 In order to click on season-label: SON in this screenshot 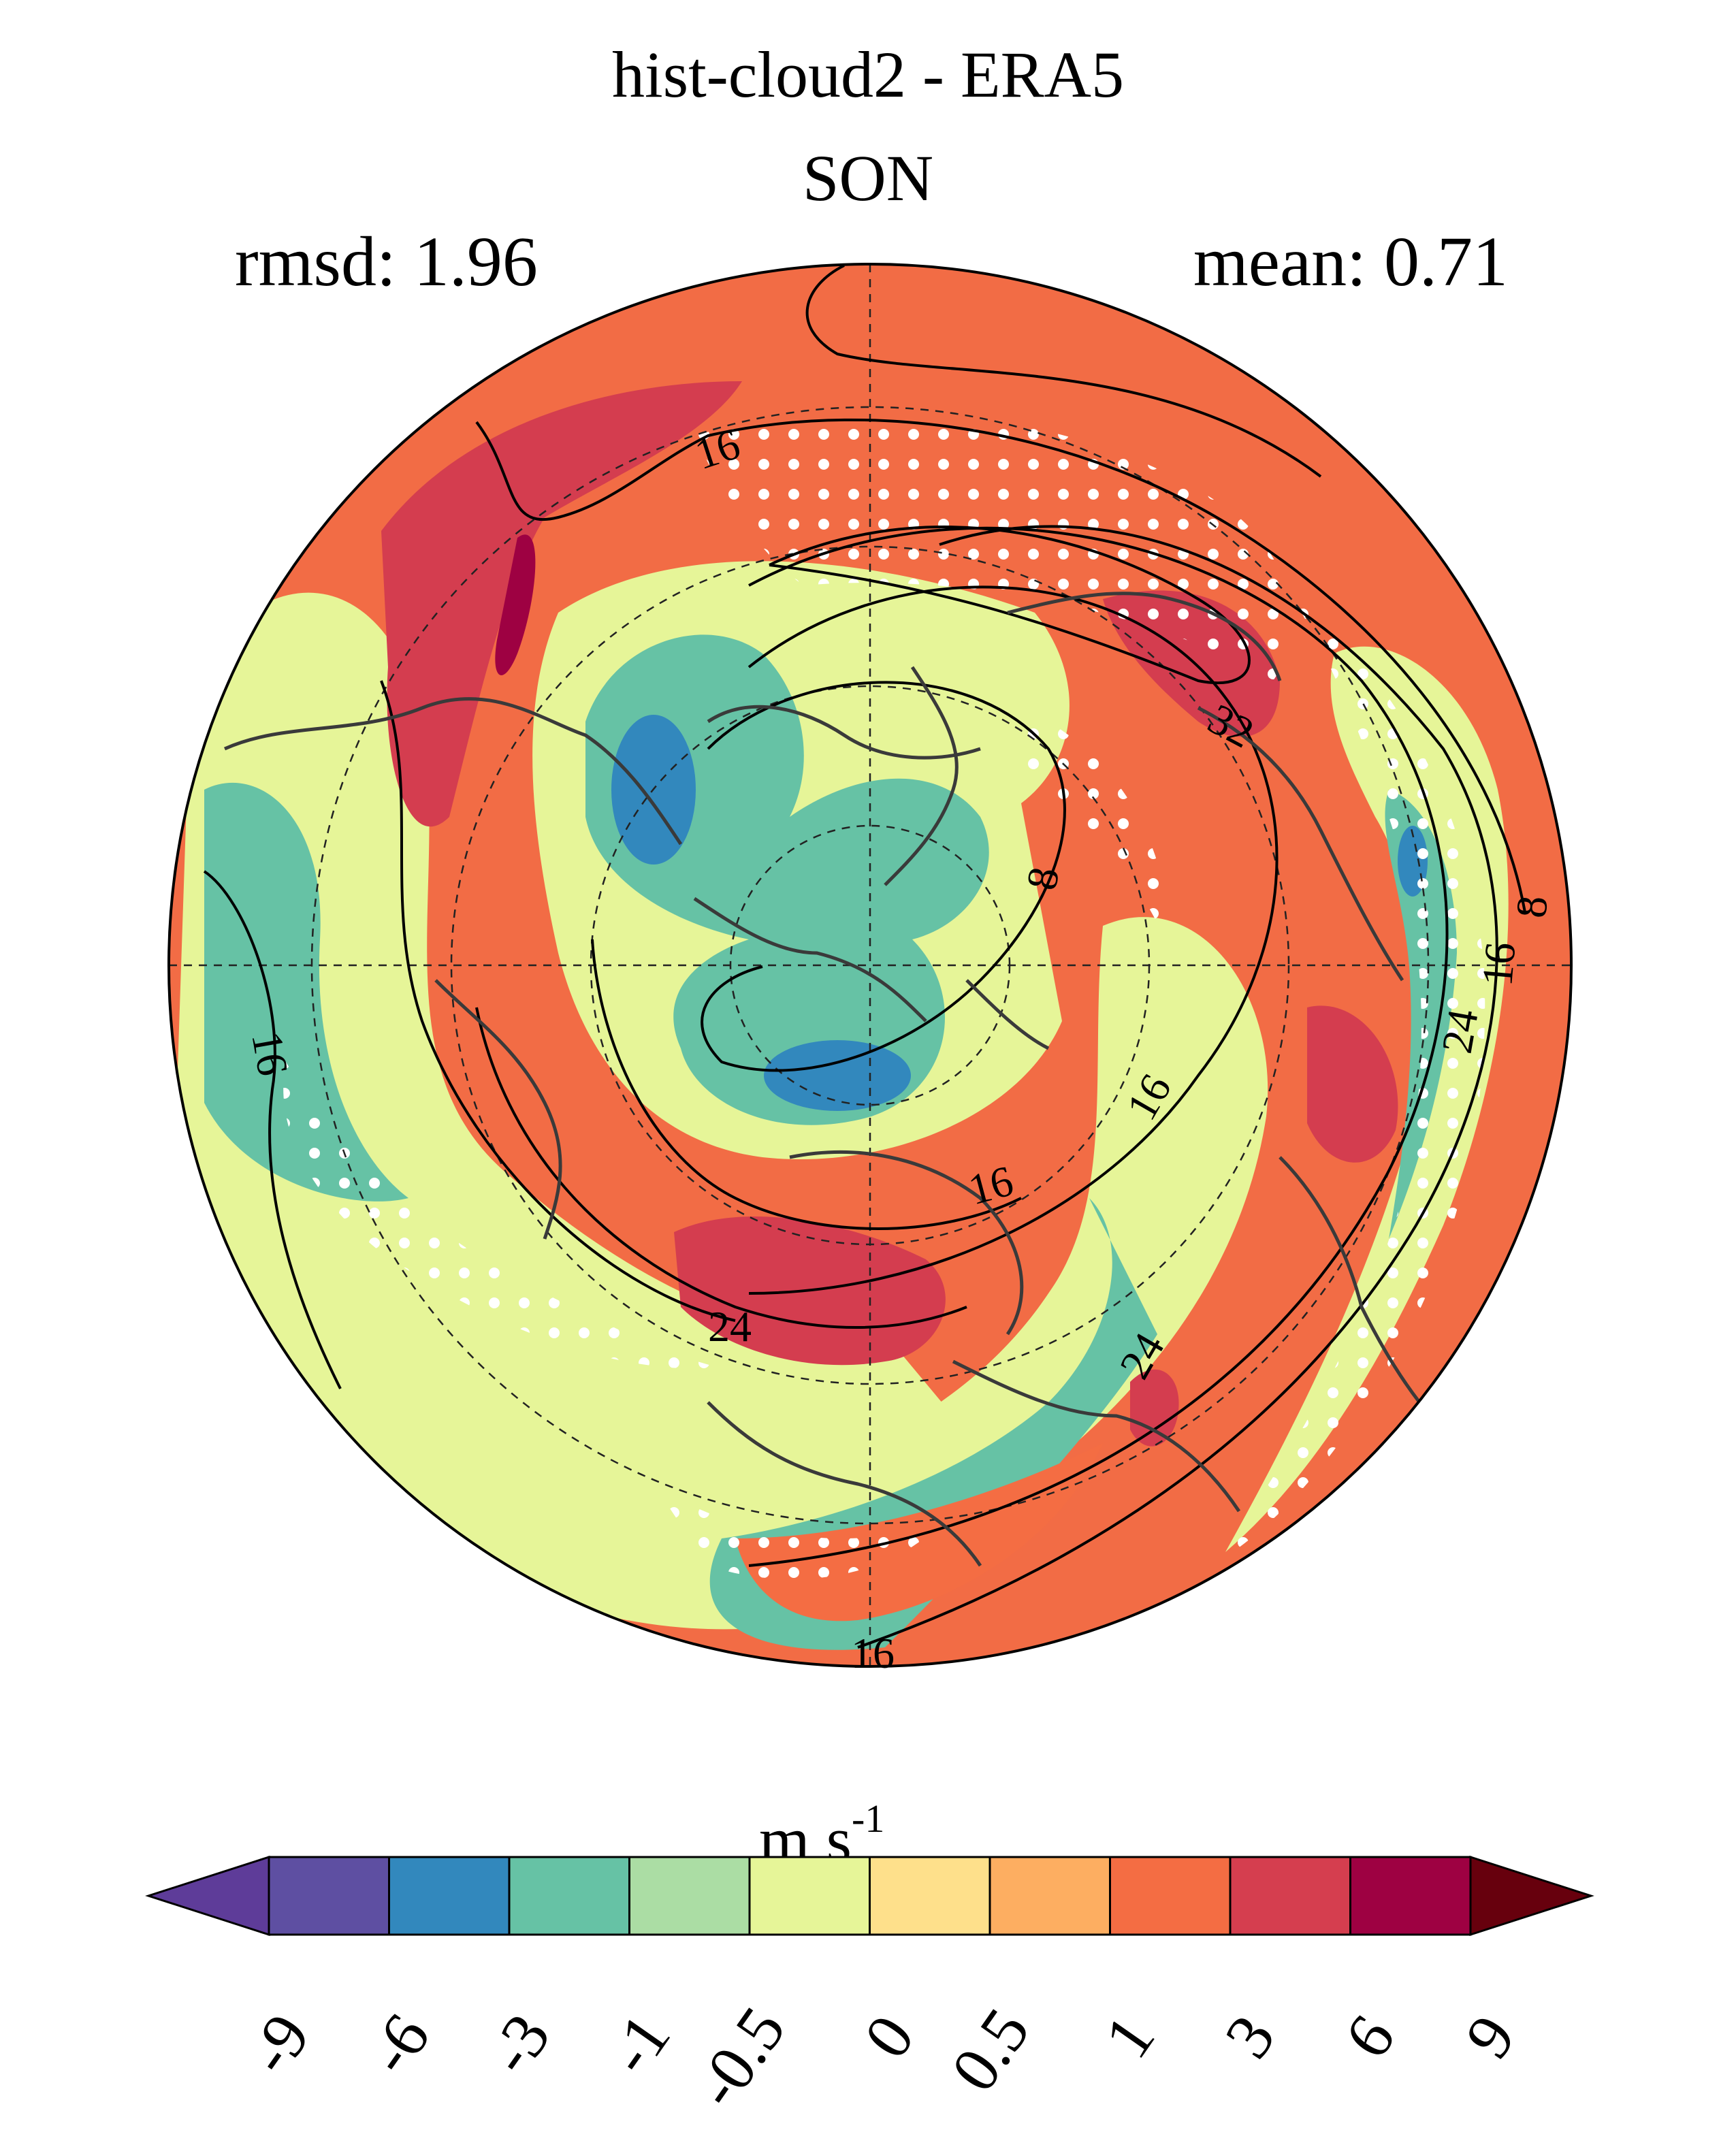, I will do `click(868, 178)`.